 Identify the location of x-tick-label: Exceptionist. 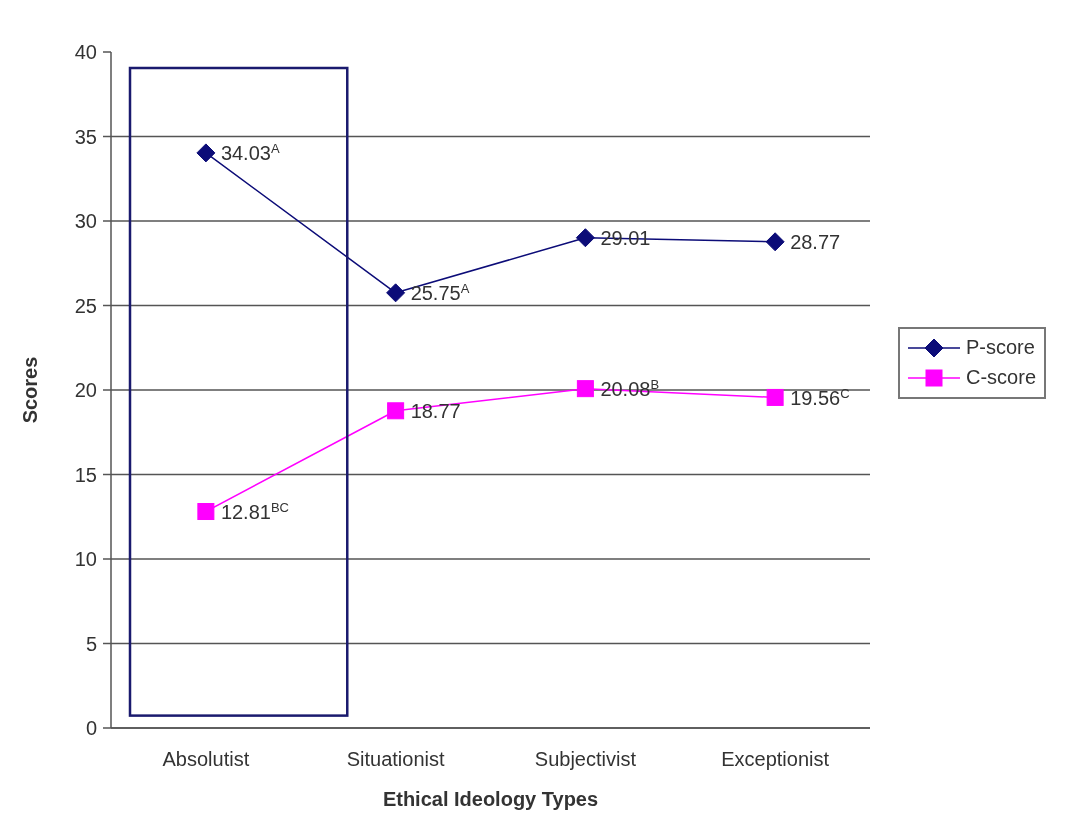
(775, 759).